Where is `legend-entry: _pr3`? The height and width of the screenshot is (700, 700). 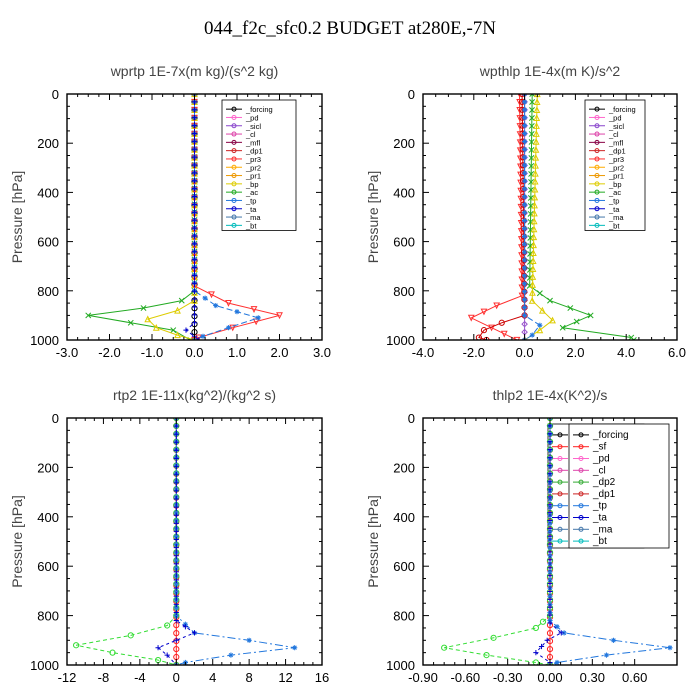 legend-entry: _pr3 is located at coordinates (253, 159).